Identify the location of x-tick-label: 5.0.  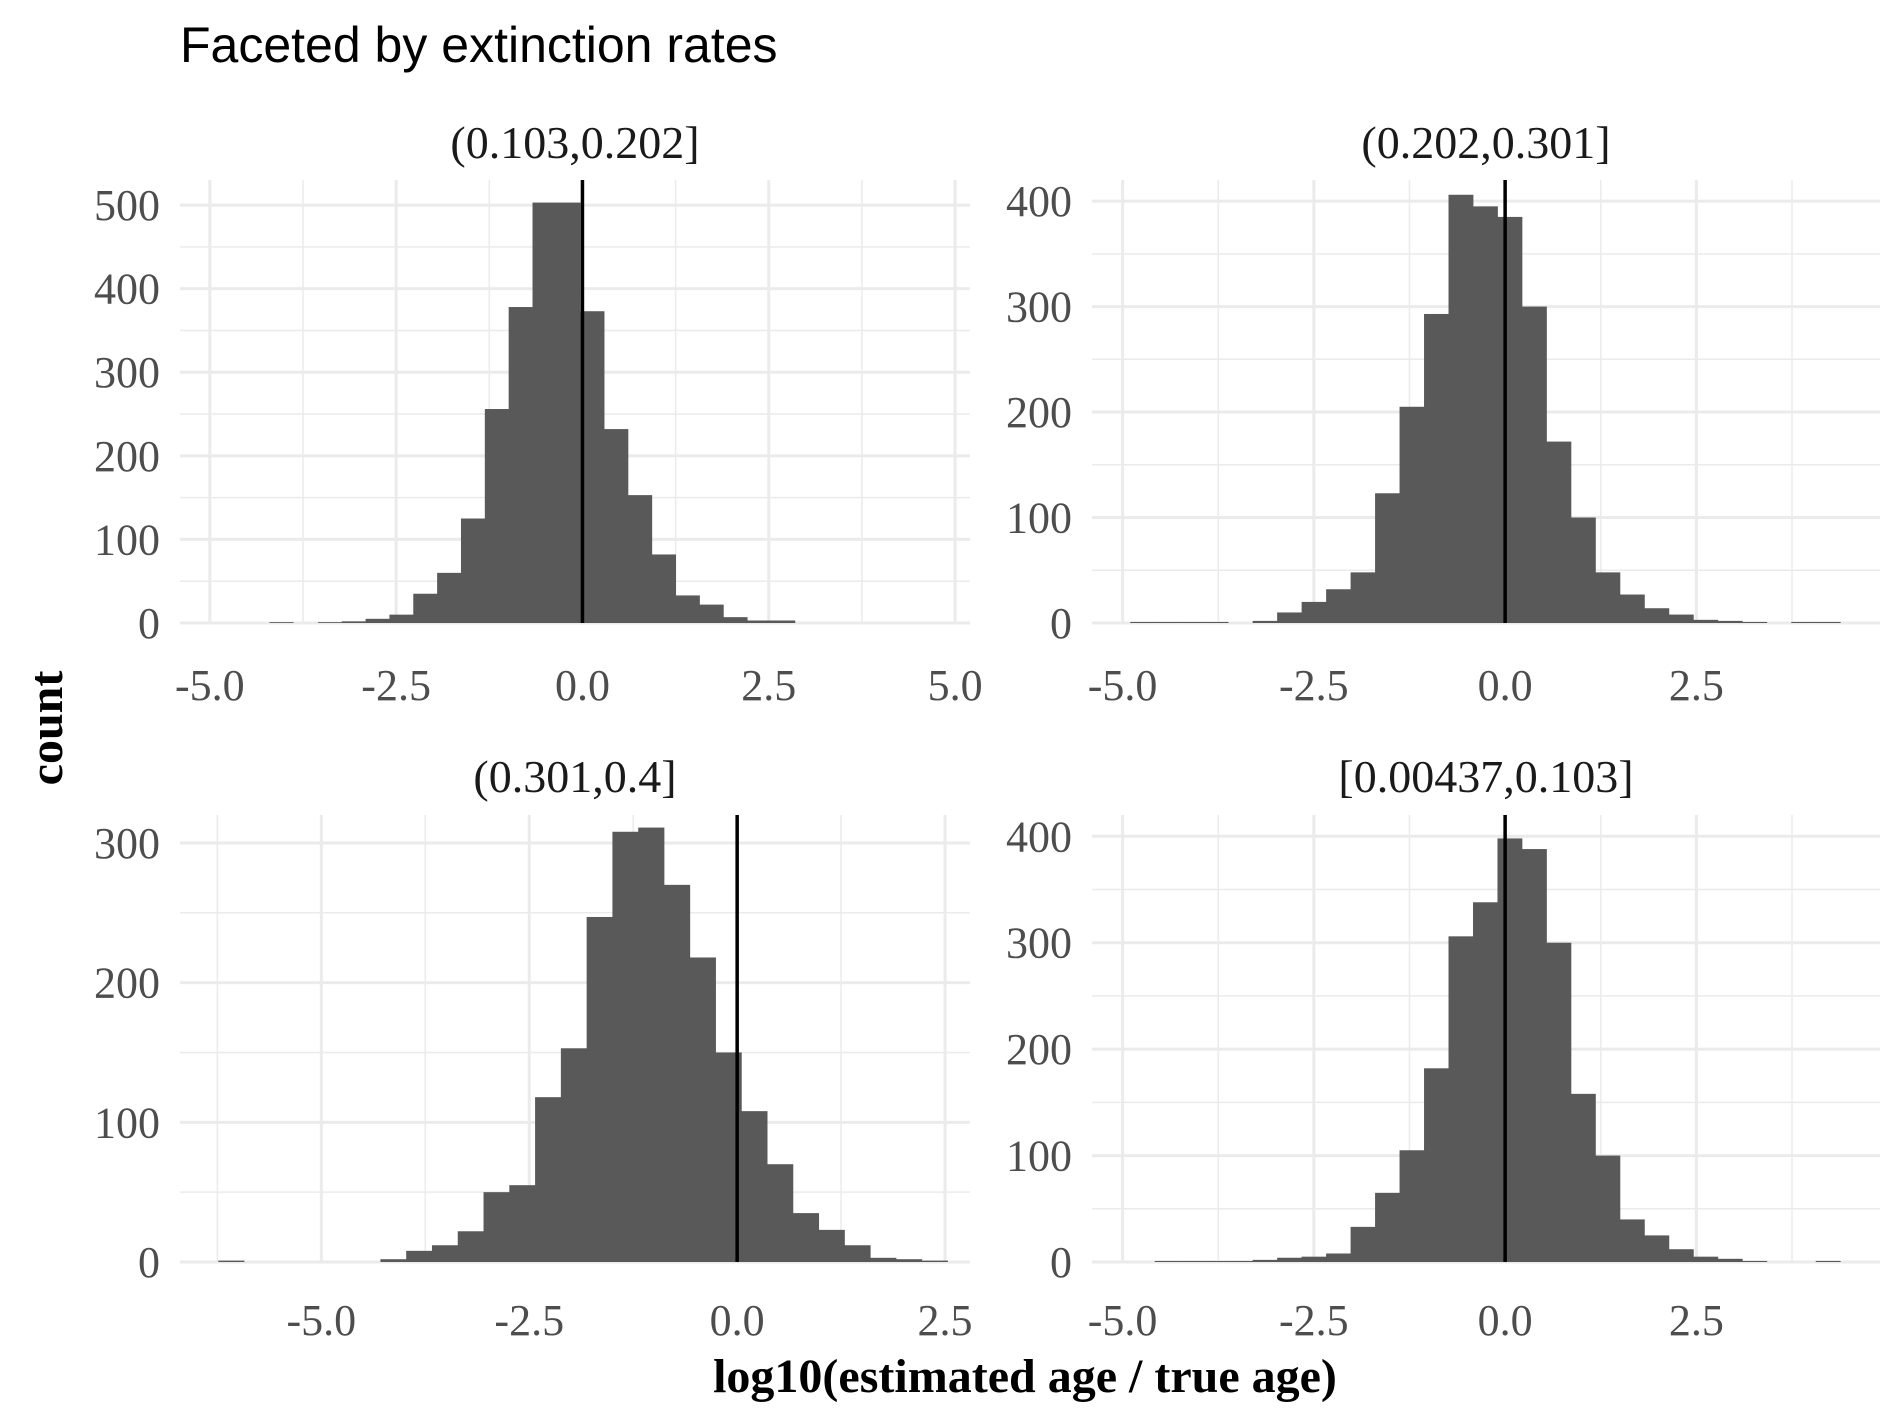
(955, 685).